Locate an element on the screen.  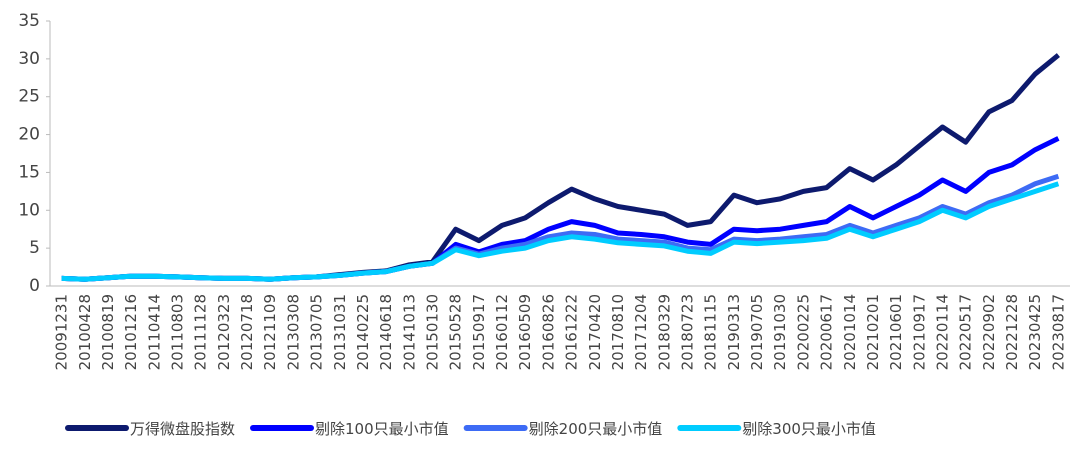
x-tick-label: 20160112 is located at coordinates (502, 332).